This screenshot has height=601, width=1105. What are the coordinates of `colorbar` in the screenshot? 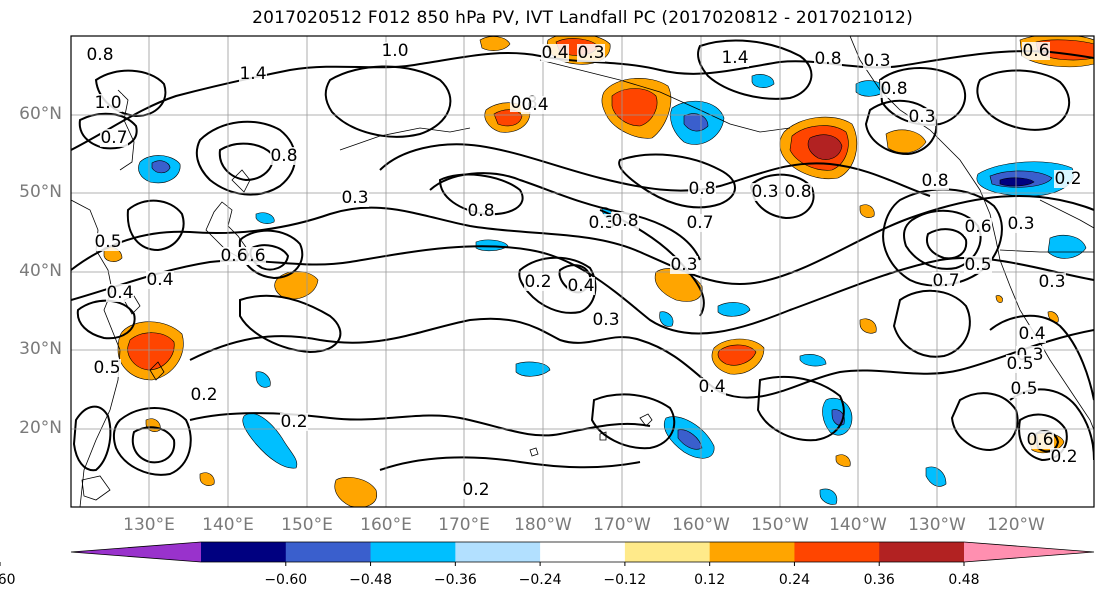 It's located at (547, 553).